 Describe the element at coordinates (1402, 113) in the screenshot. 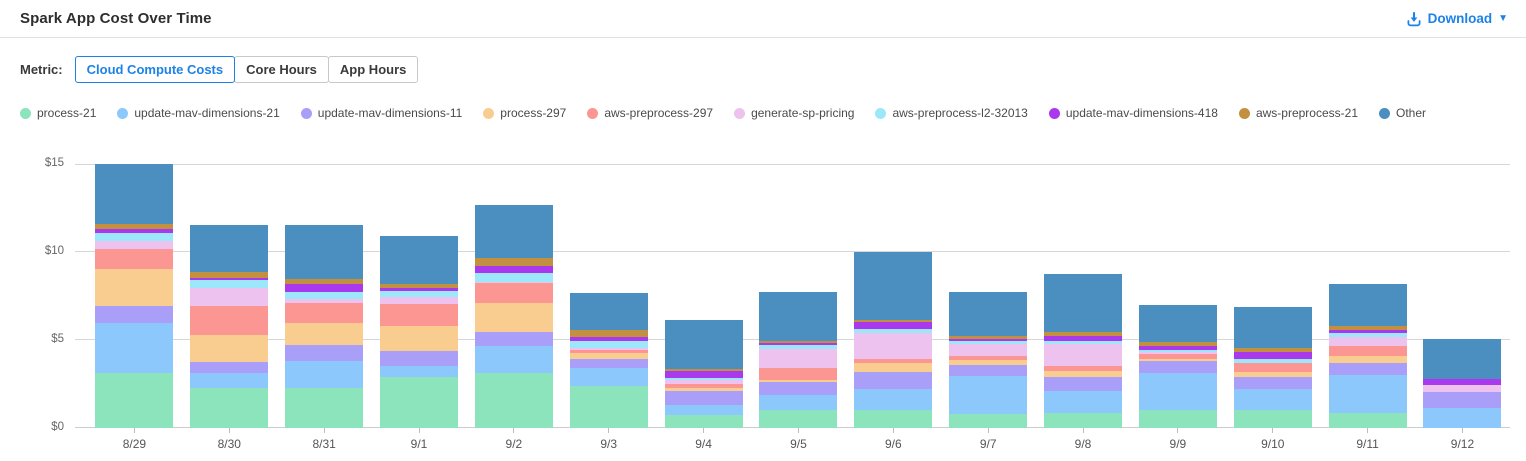

I see `legend-item-Other: Other` at that location.